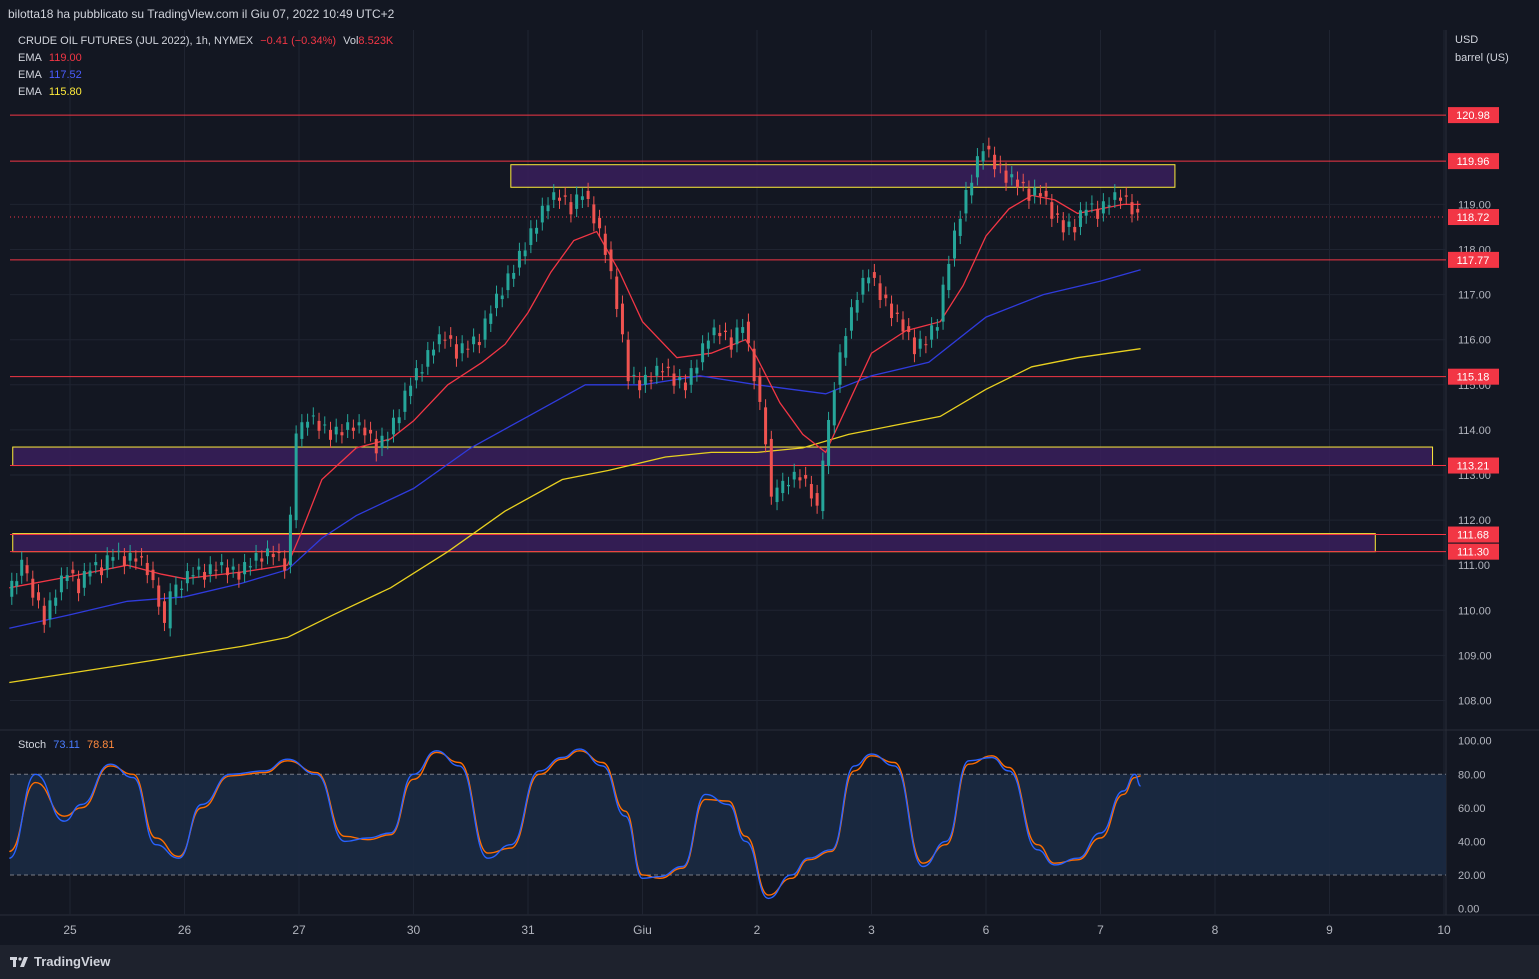  Describe the element at coordinates (52, 92) in the screenshot. I see `ema-legend-3: EMA 115.80` at that location.